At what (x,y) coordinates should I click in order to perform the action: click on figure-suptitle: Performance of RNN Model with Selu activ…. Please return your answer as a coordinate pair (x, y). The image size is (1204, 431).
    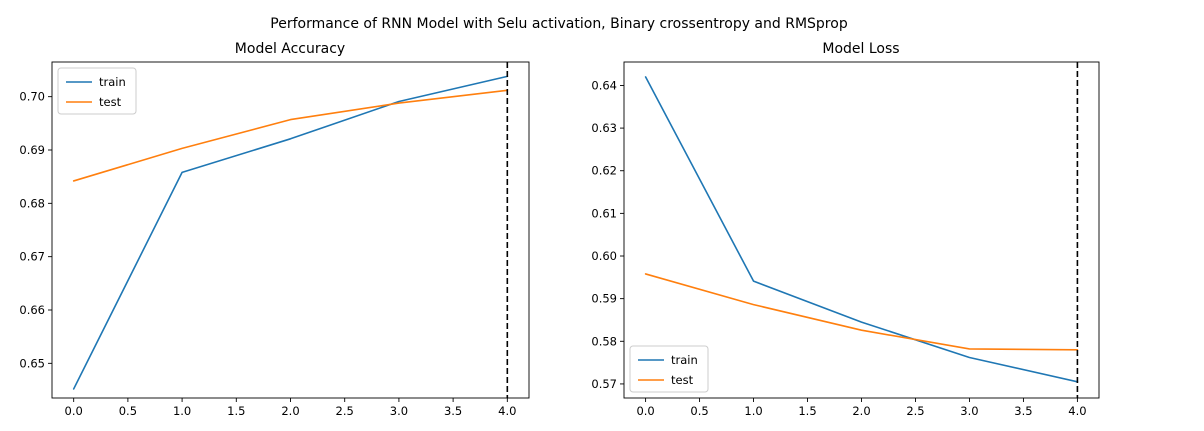
    Looking at the image, I should click on (559, 24).